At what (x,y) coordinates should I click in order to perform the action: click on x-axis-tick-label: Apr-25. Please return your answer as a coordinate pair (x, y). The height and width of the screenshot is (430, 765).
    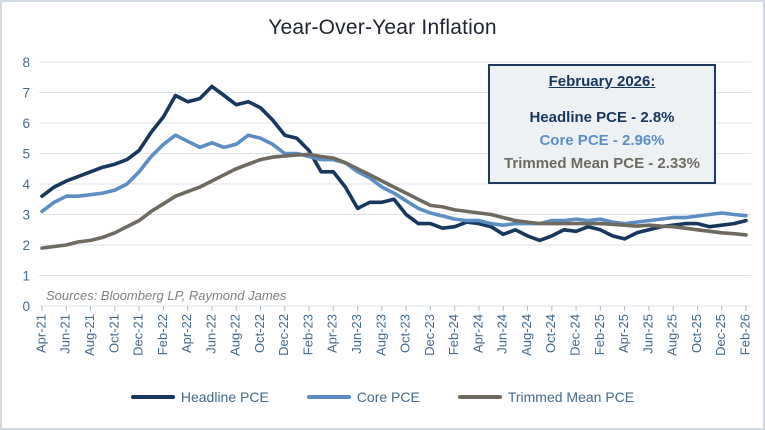
    Looking at the image, I should click on (623, 333).